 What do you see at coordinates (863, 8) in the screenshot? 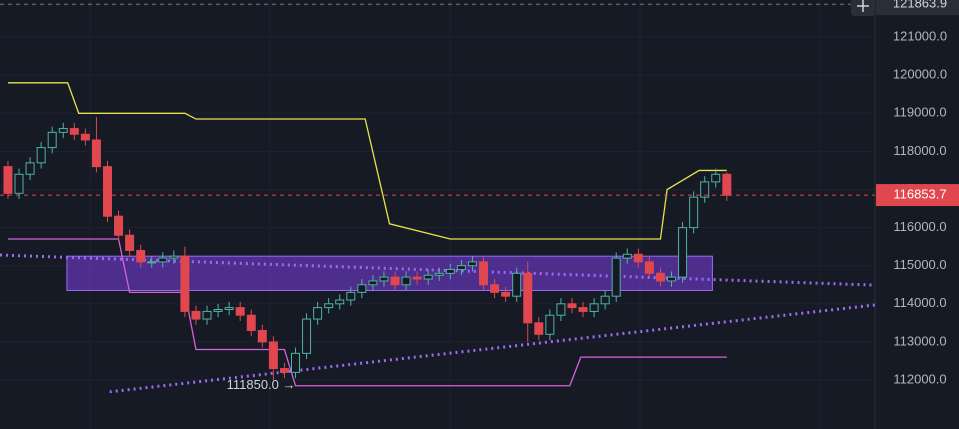
I see `plus-button` at bounding box center [863, 8].